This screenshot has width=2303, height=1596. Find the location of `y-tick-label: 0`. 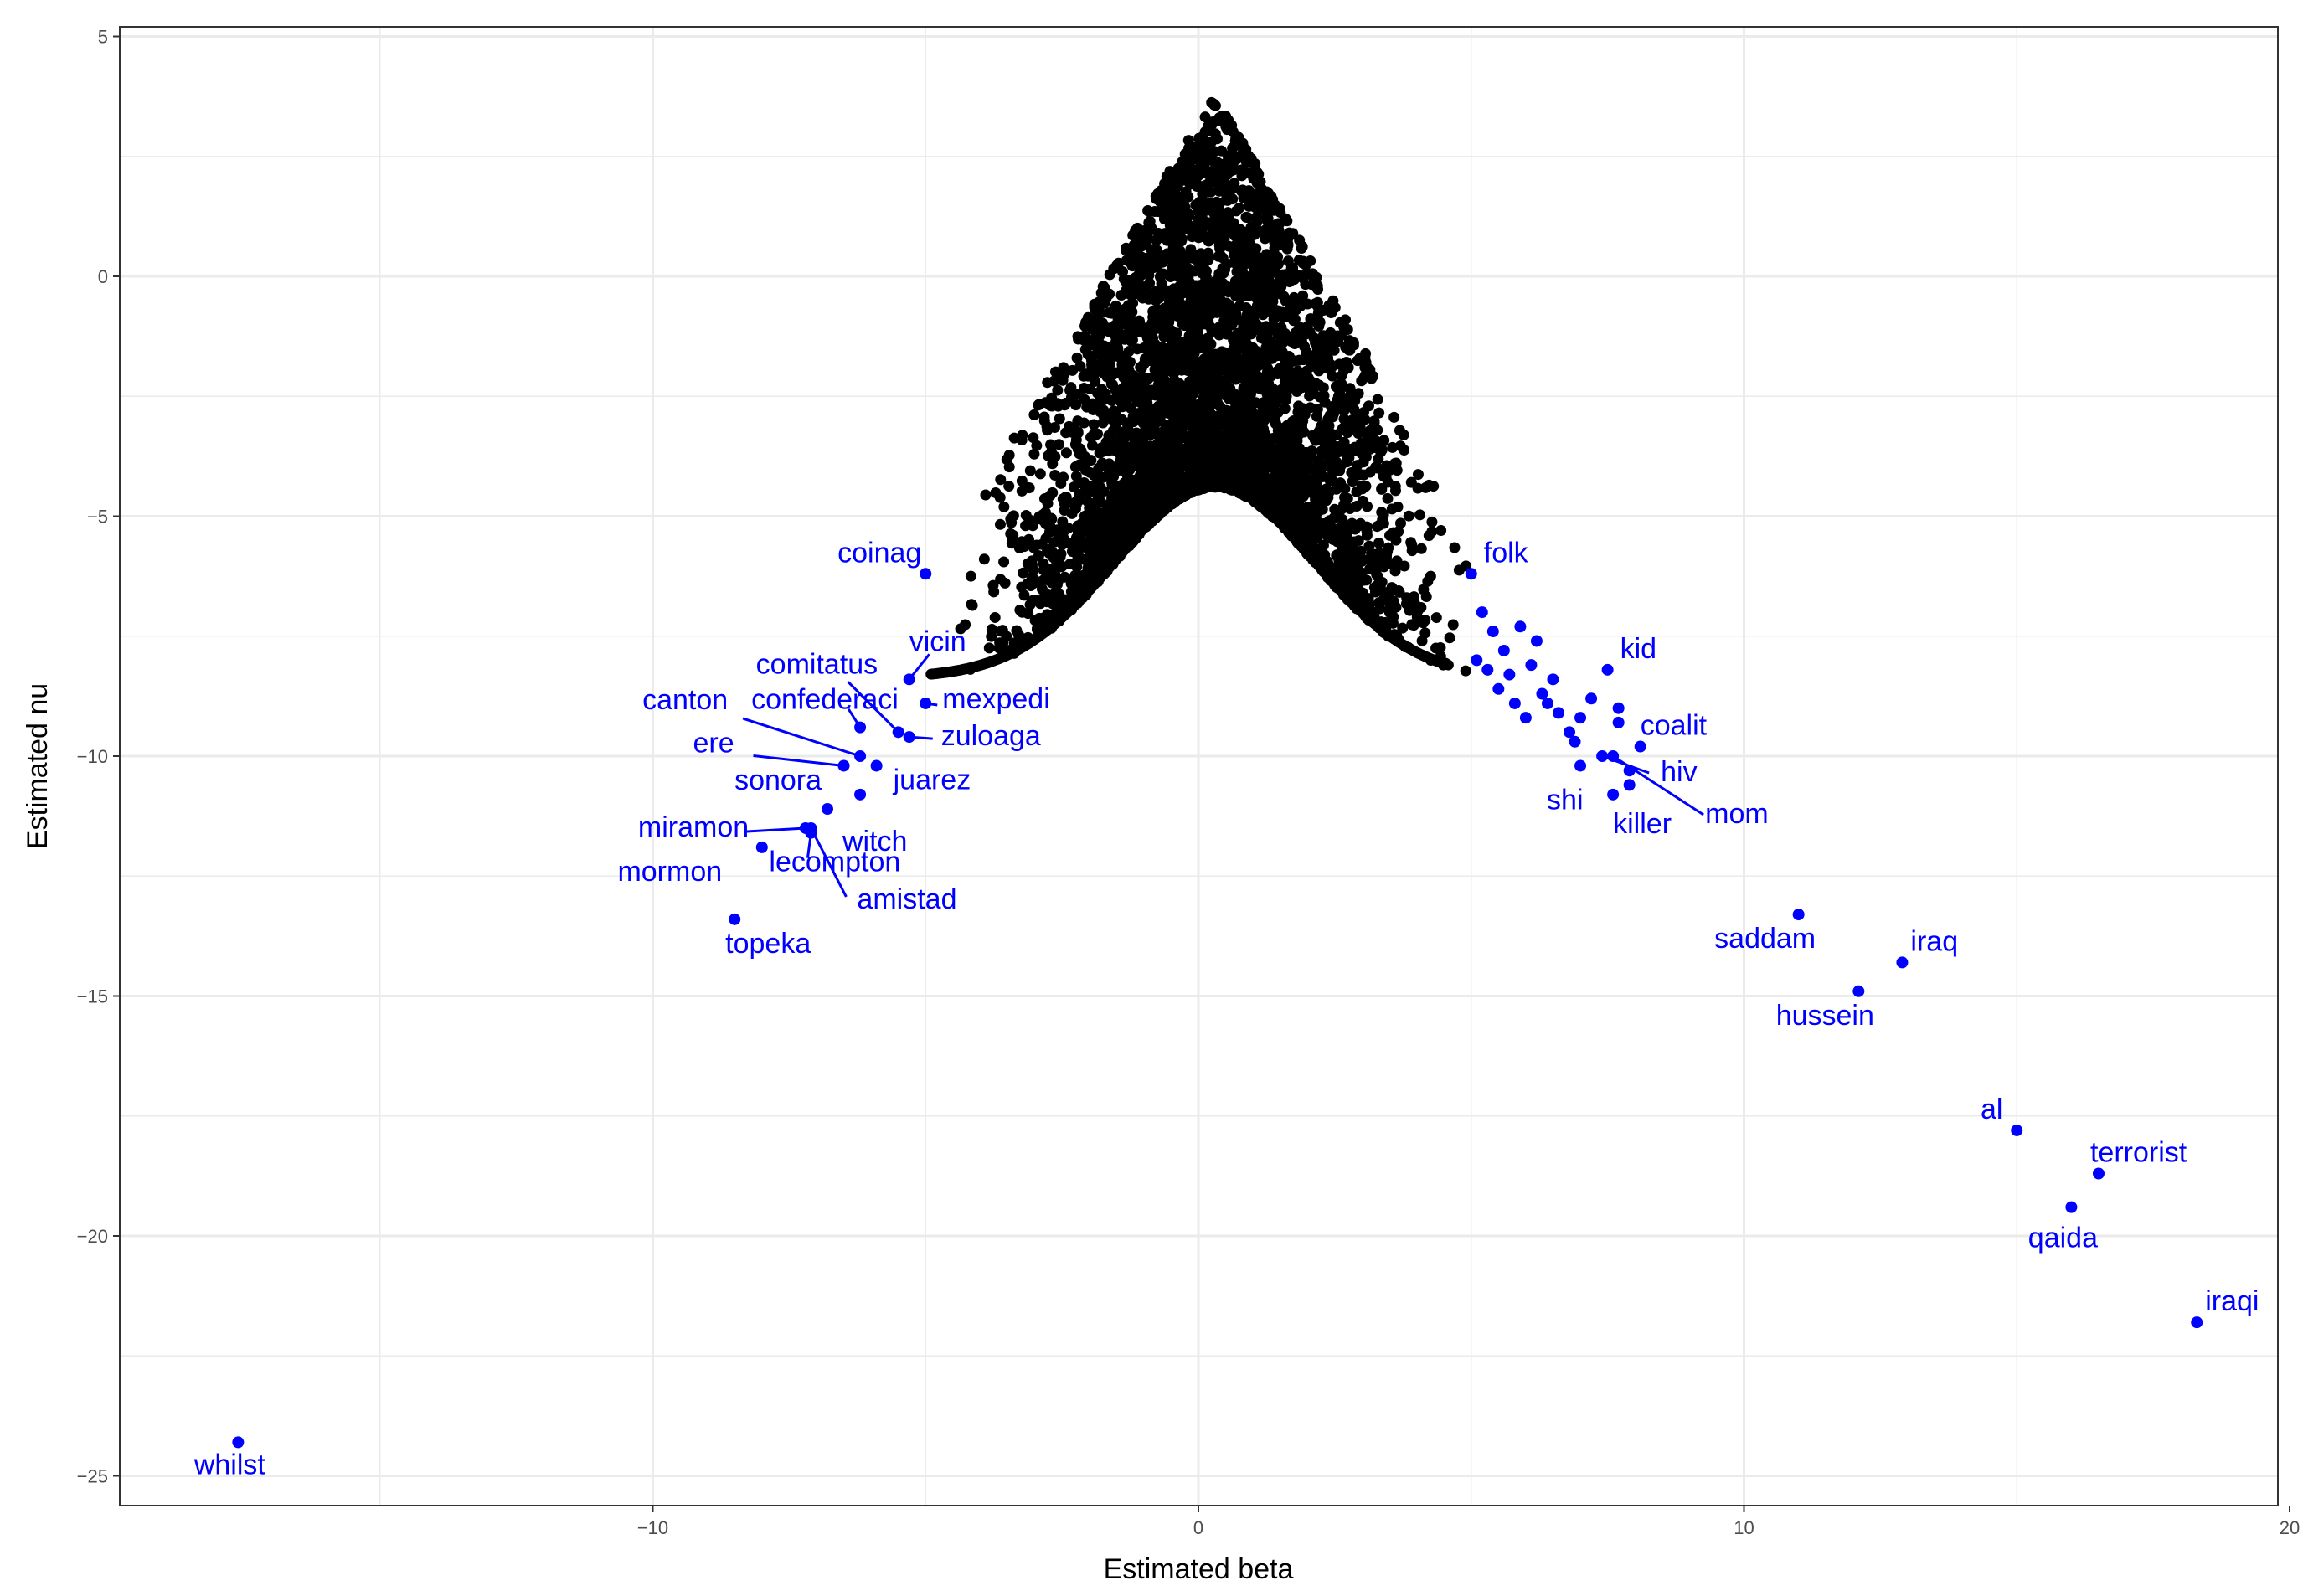

y-tick-label: 0 is located at coordinates (103, 276).